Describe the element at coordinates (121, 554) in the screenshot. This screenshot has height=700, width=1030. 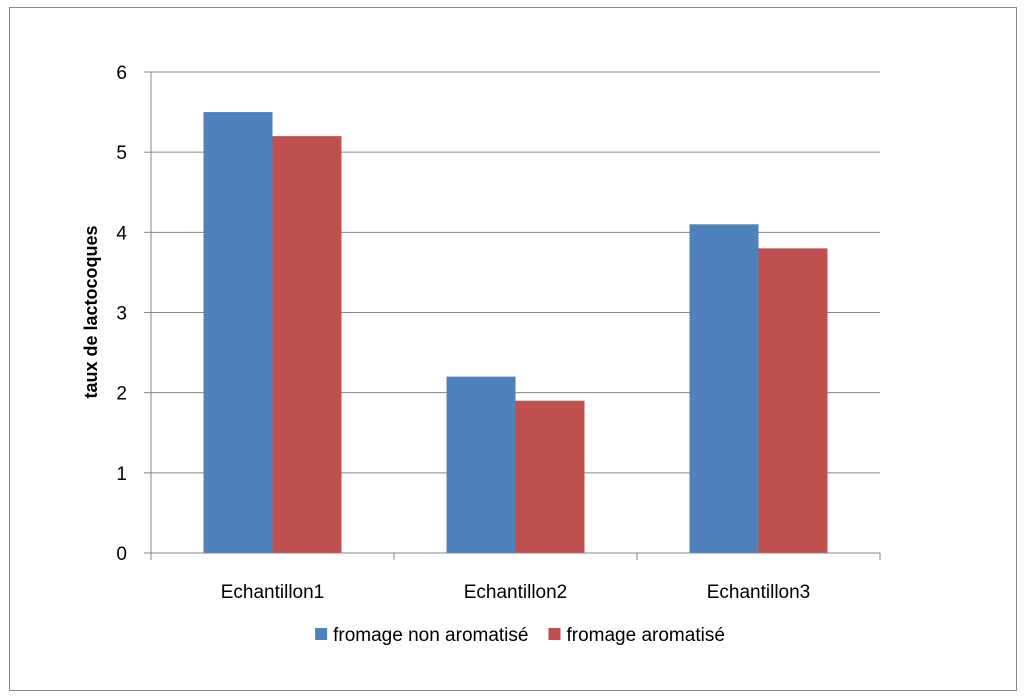
I see `y-tick-label: 0` at that location.